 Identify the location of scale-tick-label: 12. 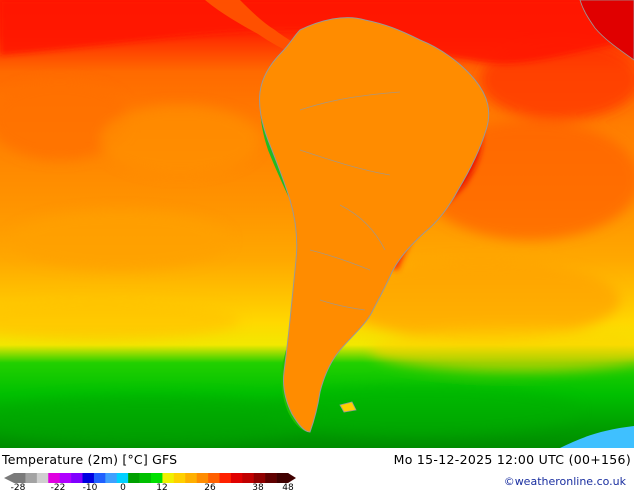
(162, 488).